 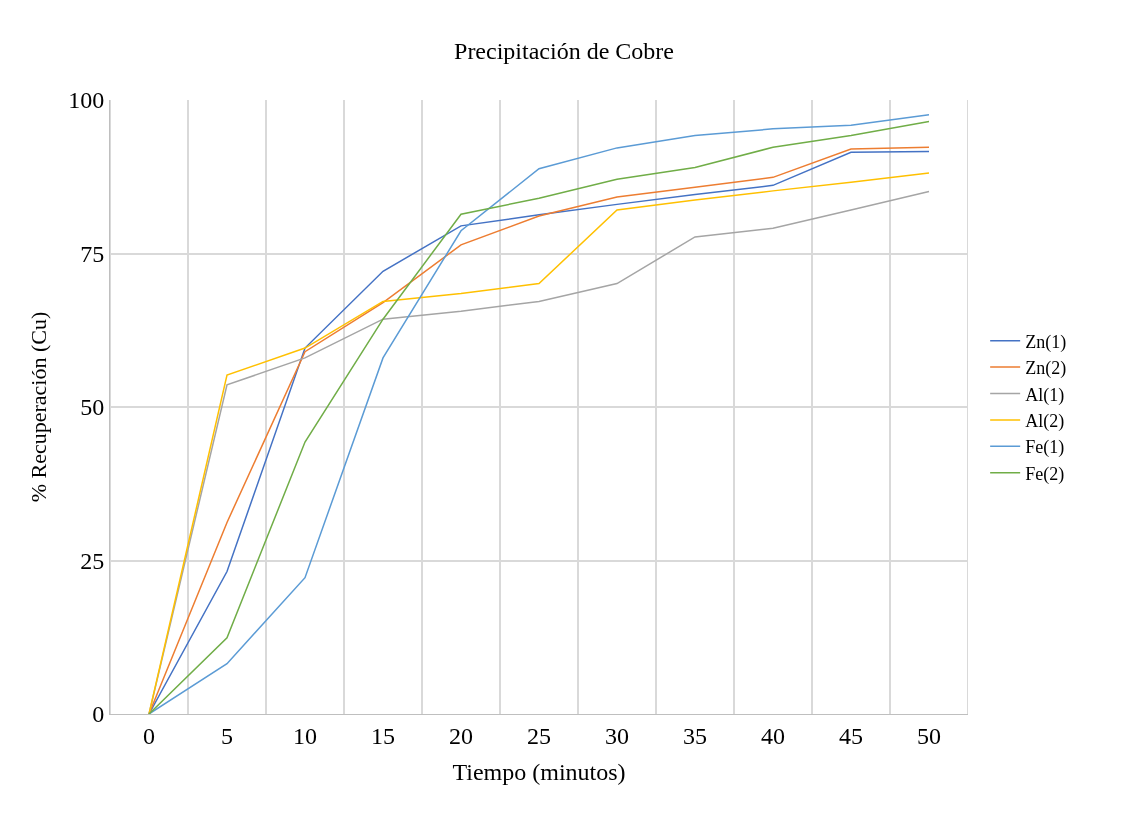 I want to click on y-axis-title: % Recuperación (Cu), so click(x=38, y=407).